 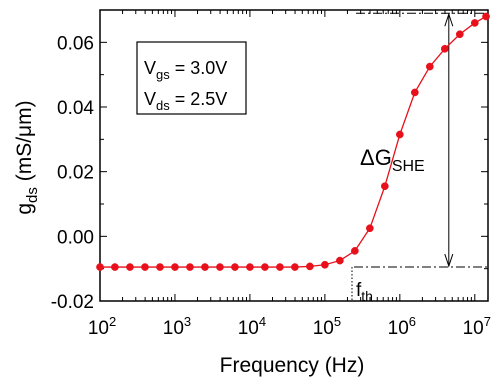 I want to click on x-tick-label: 10⁴, so click(x=252, y=326).